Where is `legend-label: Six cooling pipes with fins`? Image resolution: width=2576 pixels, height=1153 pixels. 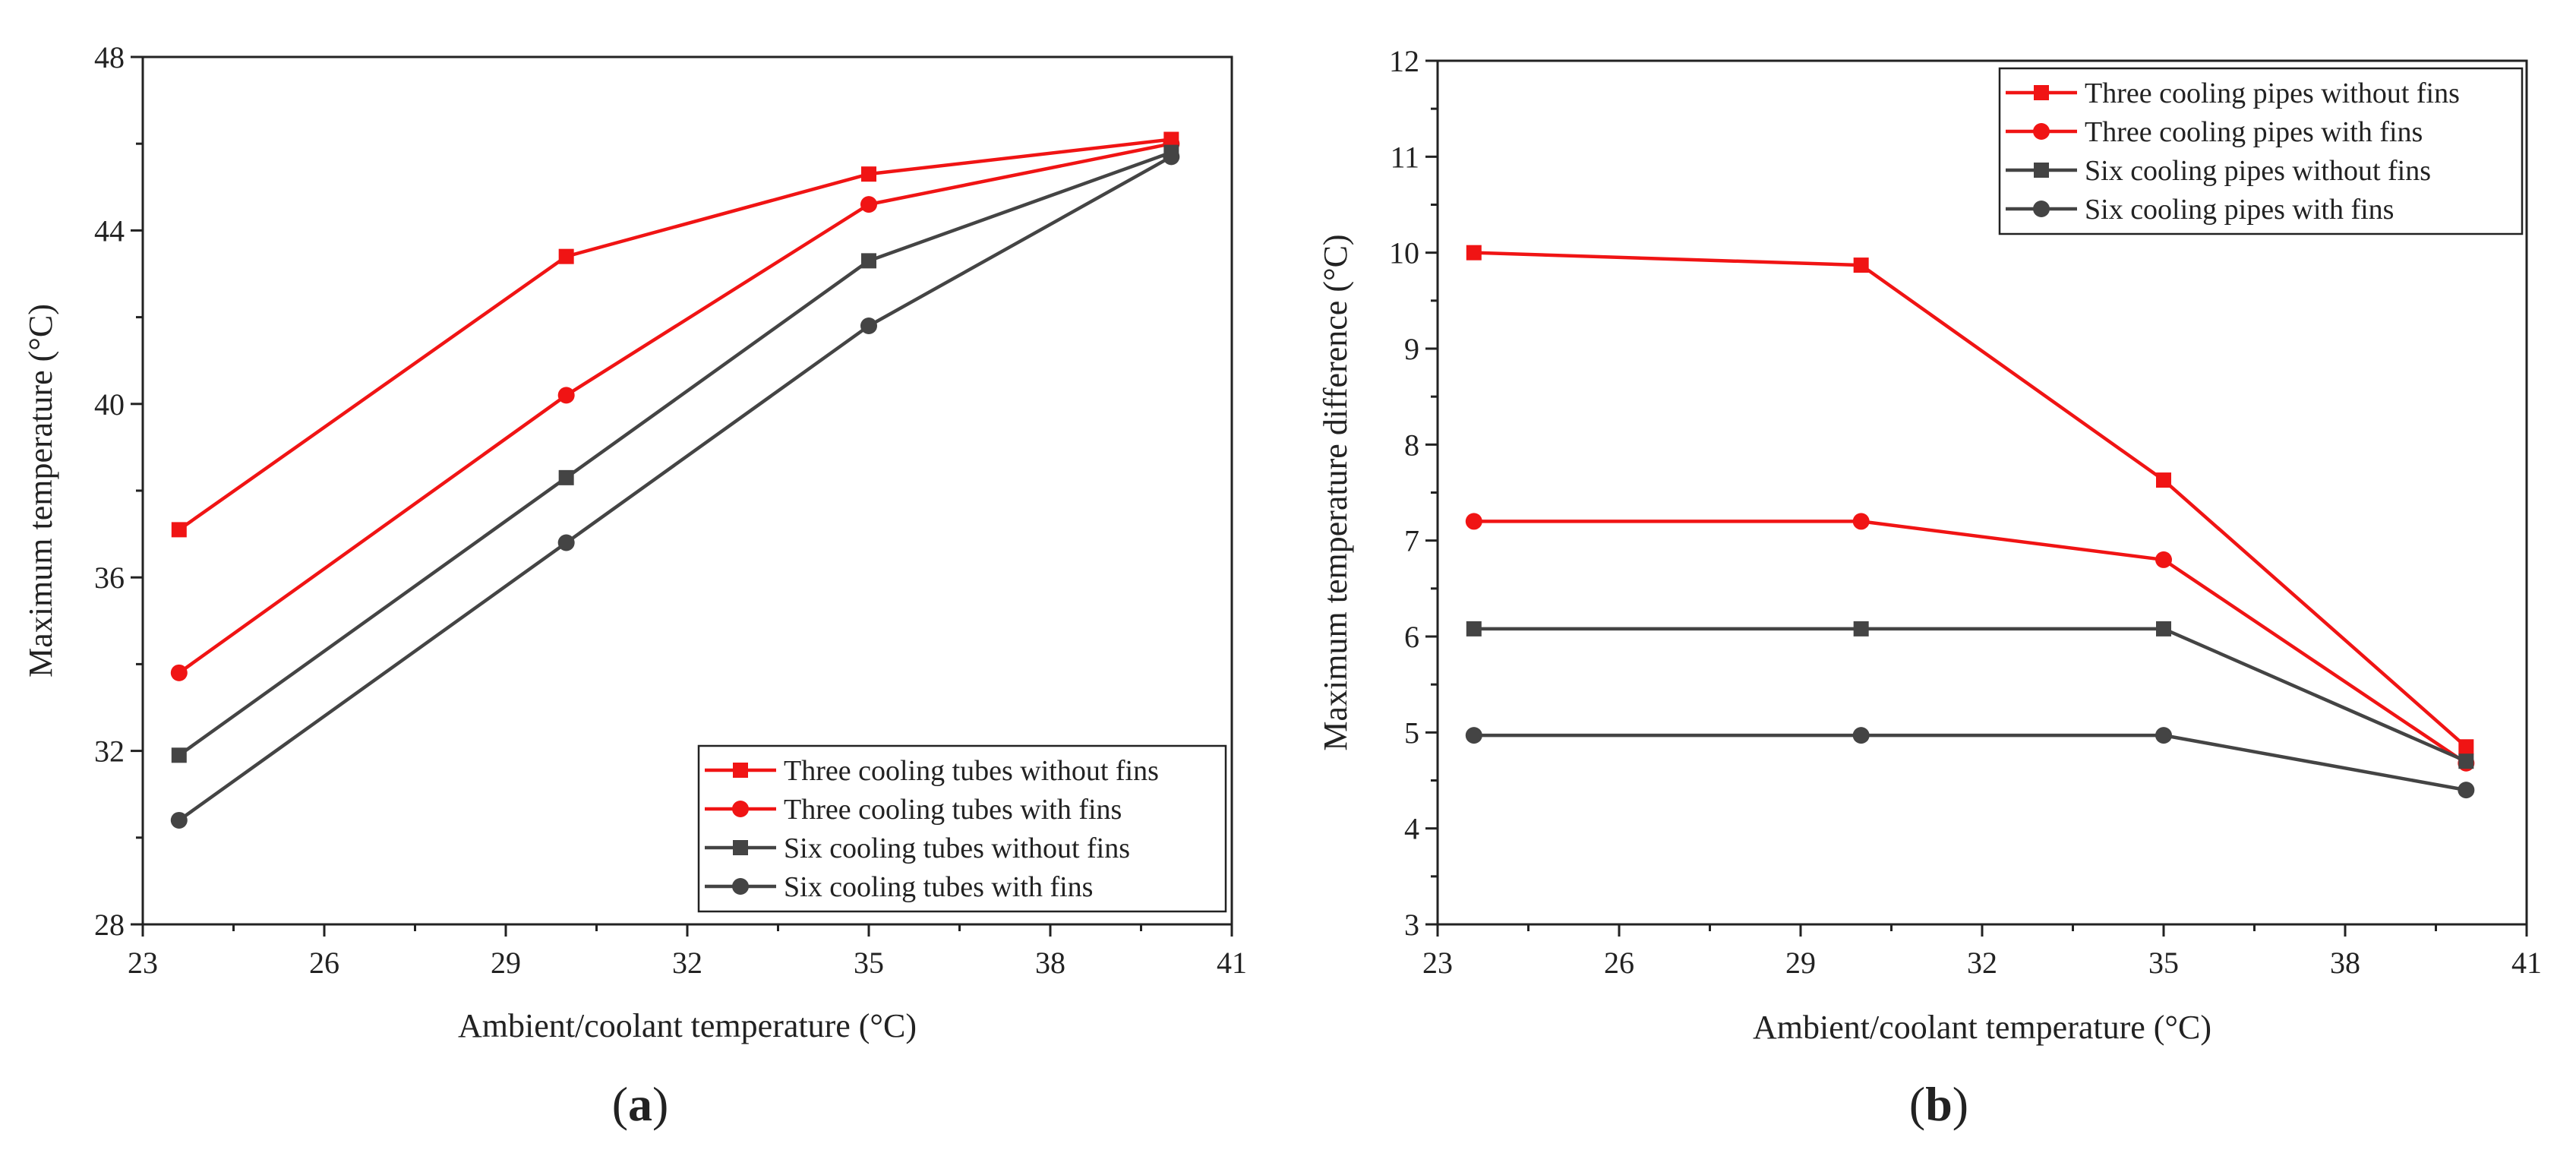 legend-label: Six cooling pipes with fins is located at coordinates (2239, 210).